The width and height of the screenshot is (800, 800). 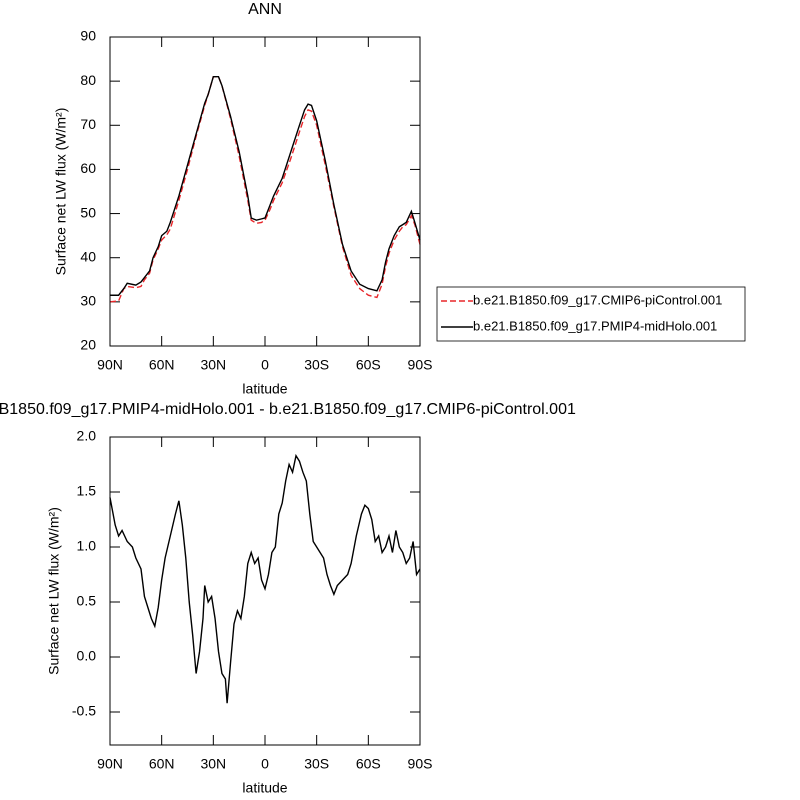 I want to click on y-tick-label: 30, so click(x=88, y=301).